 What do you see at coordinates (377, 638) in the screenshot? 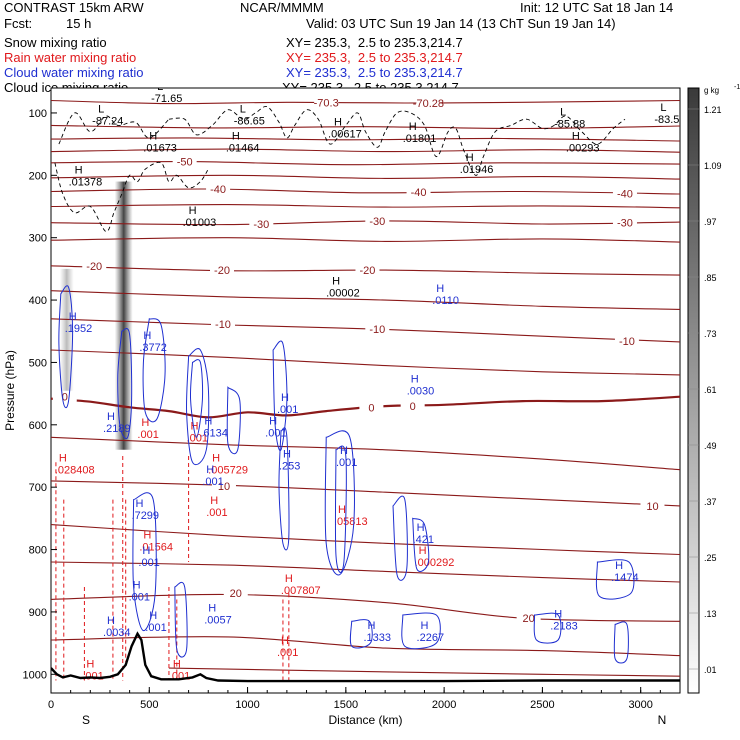
I see `cloud-water-extremum-value: .1333` at bounding box center [377, 638].